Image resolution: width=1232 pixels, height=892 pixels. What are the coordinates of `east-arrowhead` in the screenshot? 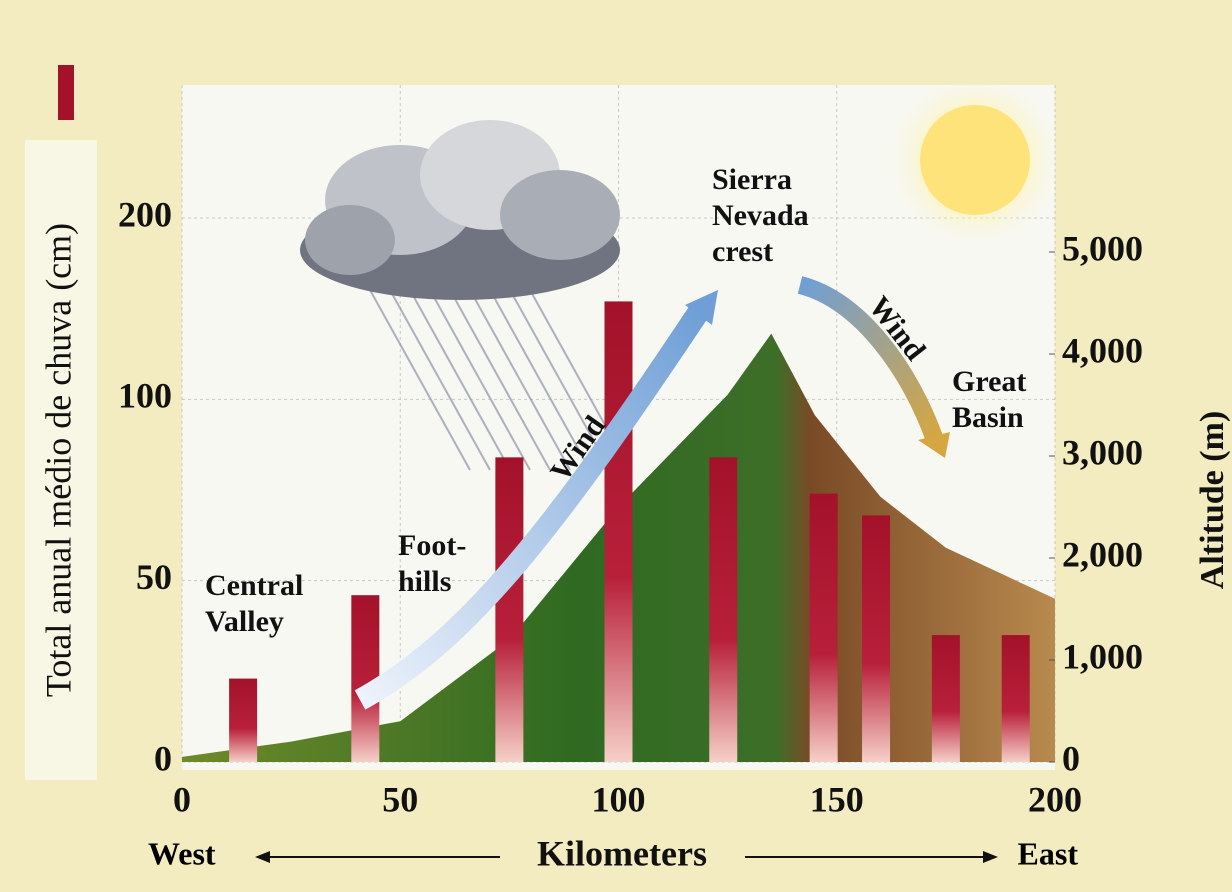 It's located at (990, 857).